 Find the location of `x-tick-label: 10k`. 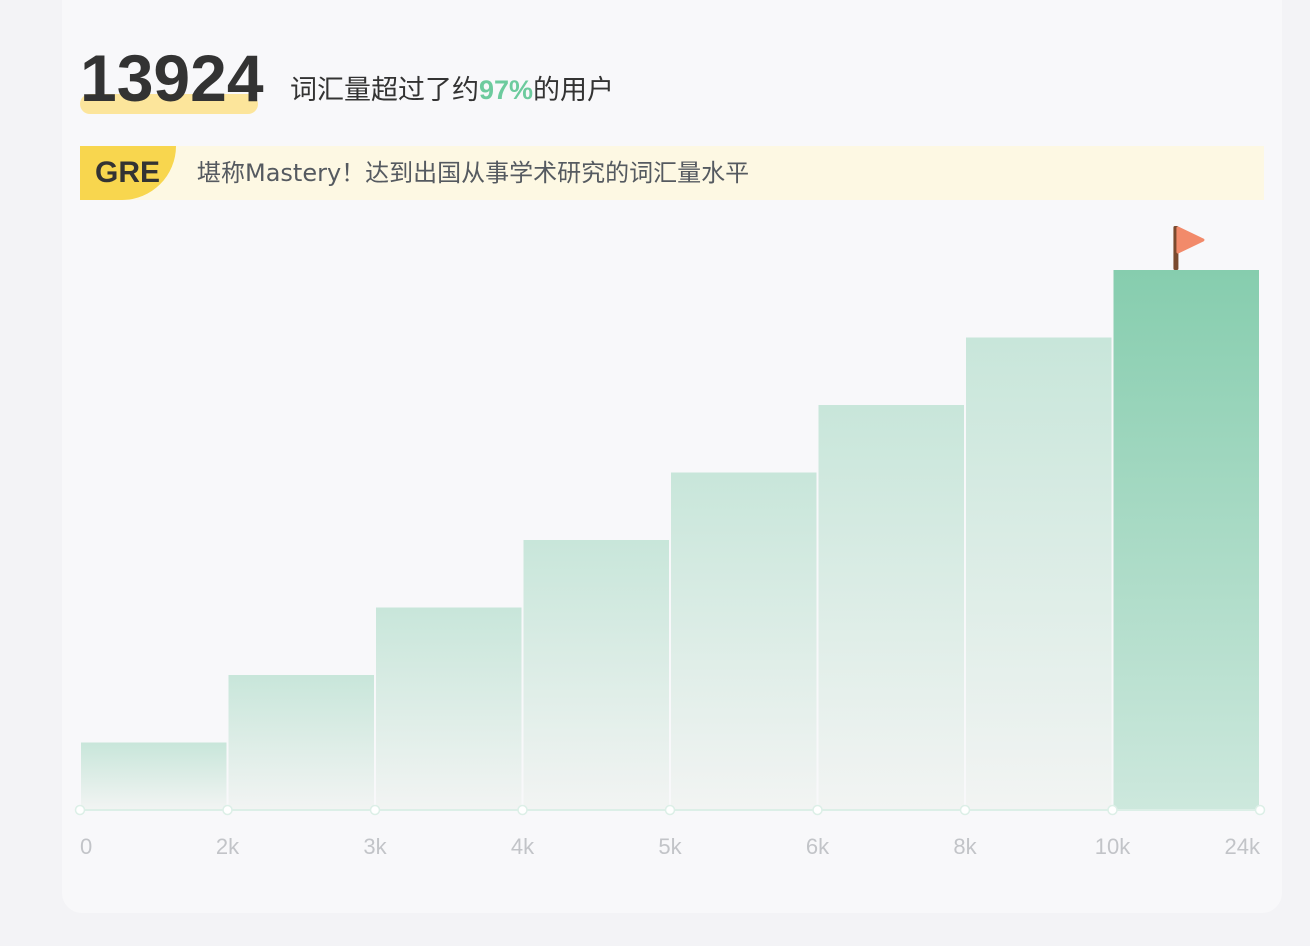

x-tick-label: 10k is located at coordinates (1113, 846).